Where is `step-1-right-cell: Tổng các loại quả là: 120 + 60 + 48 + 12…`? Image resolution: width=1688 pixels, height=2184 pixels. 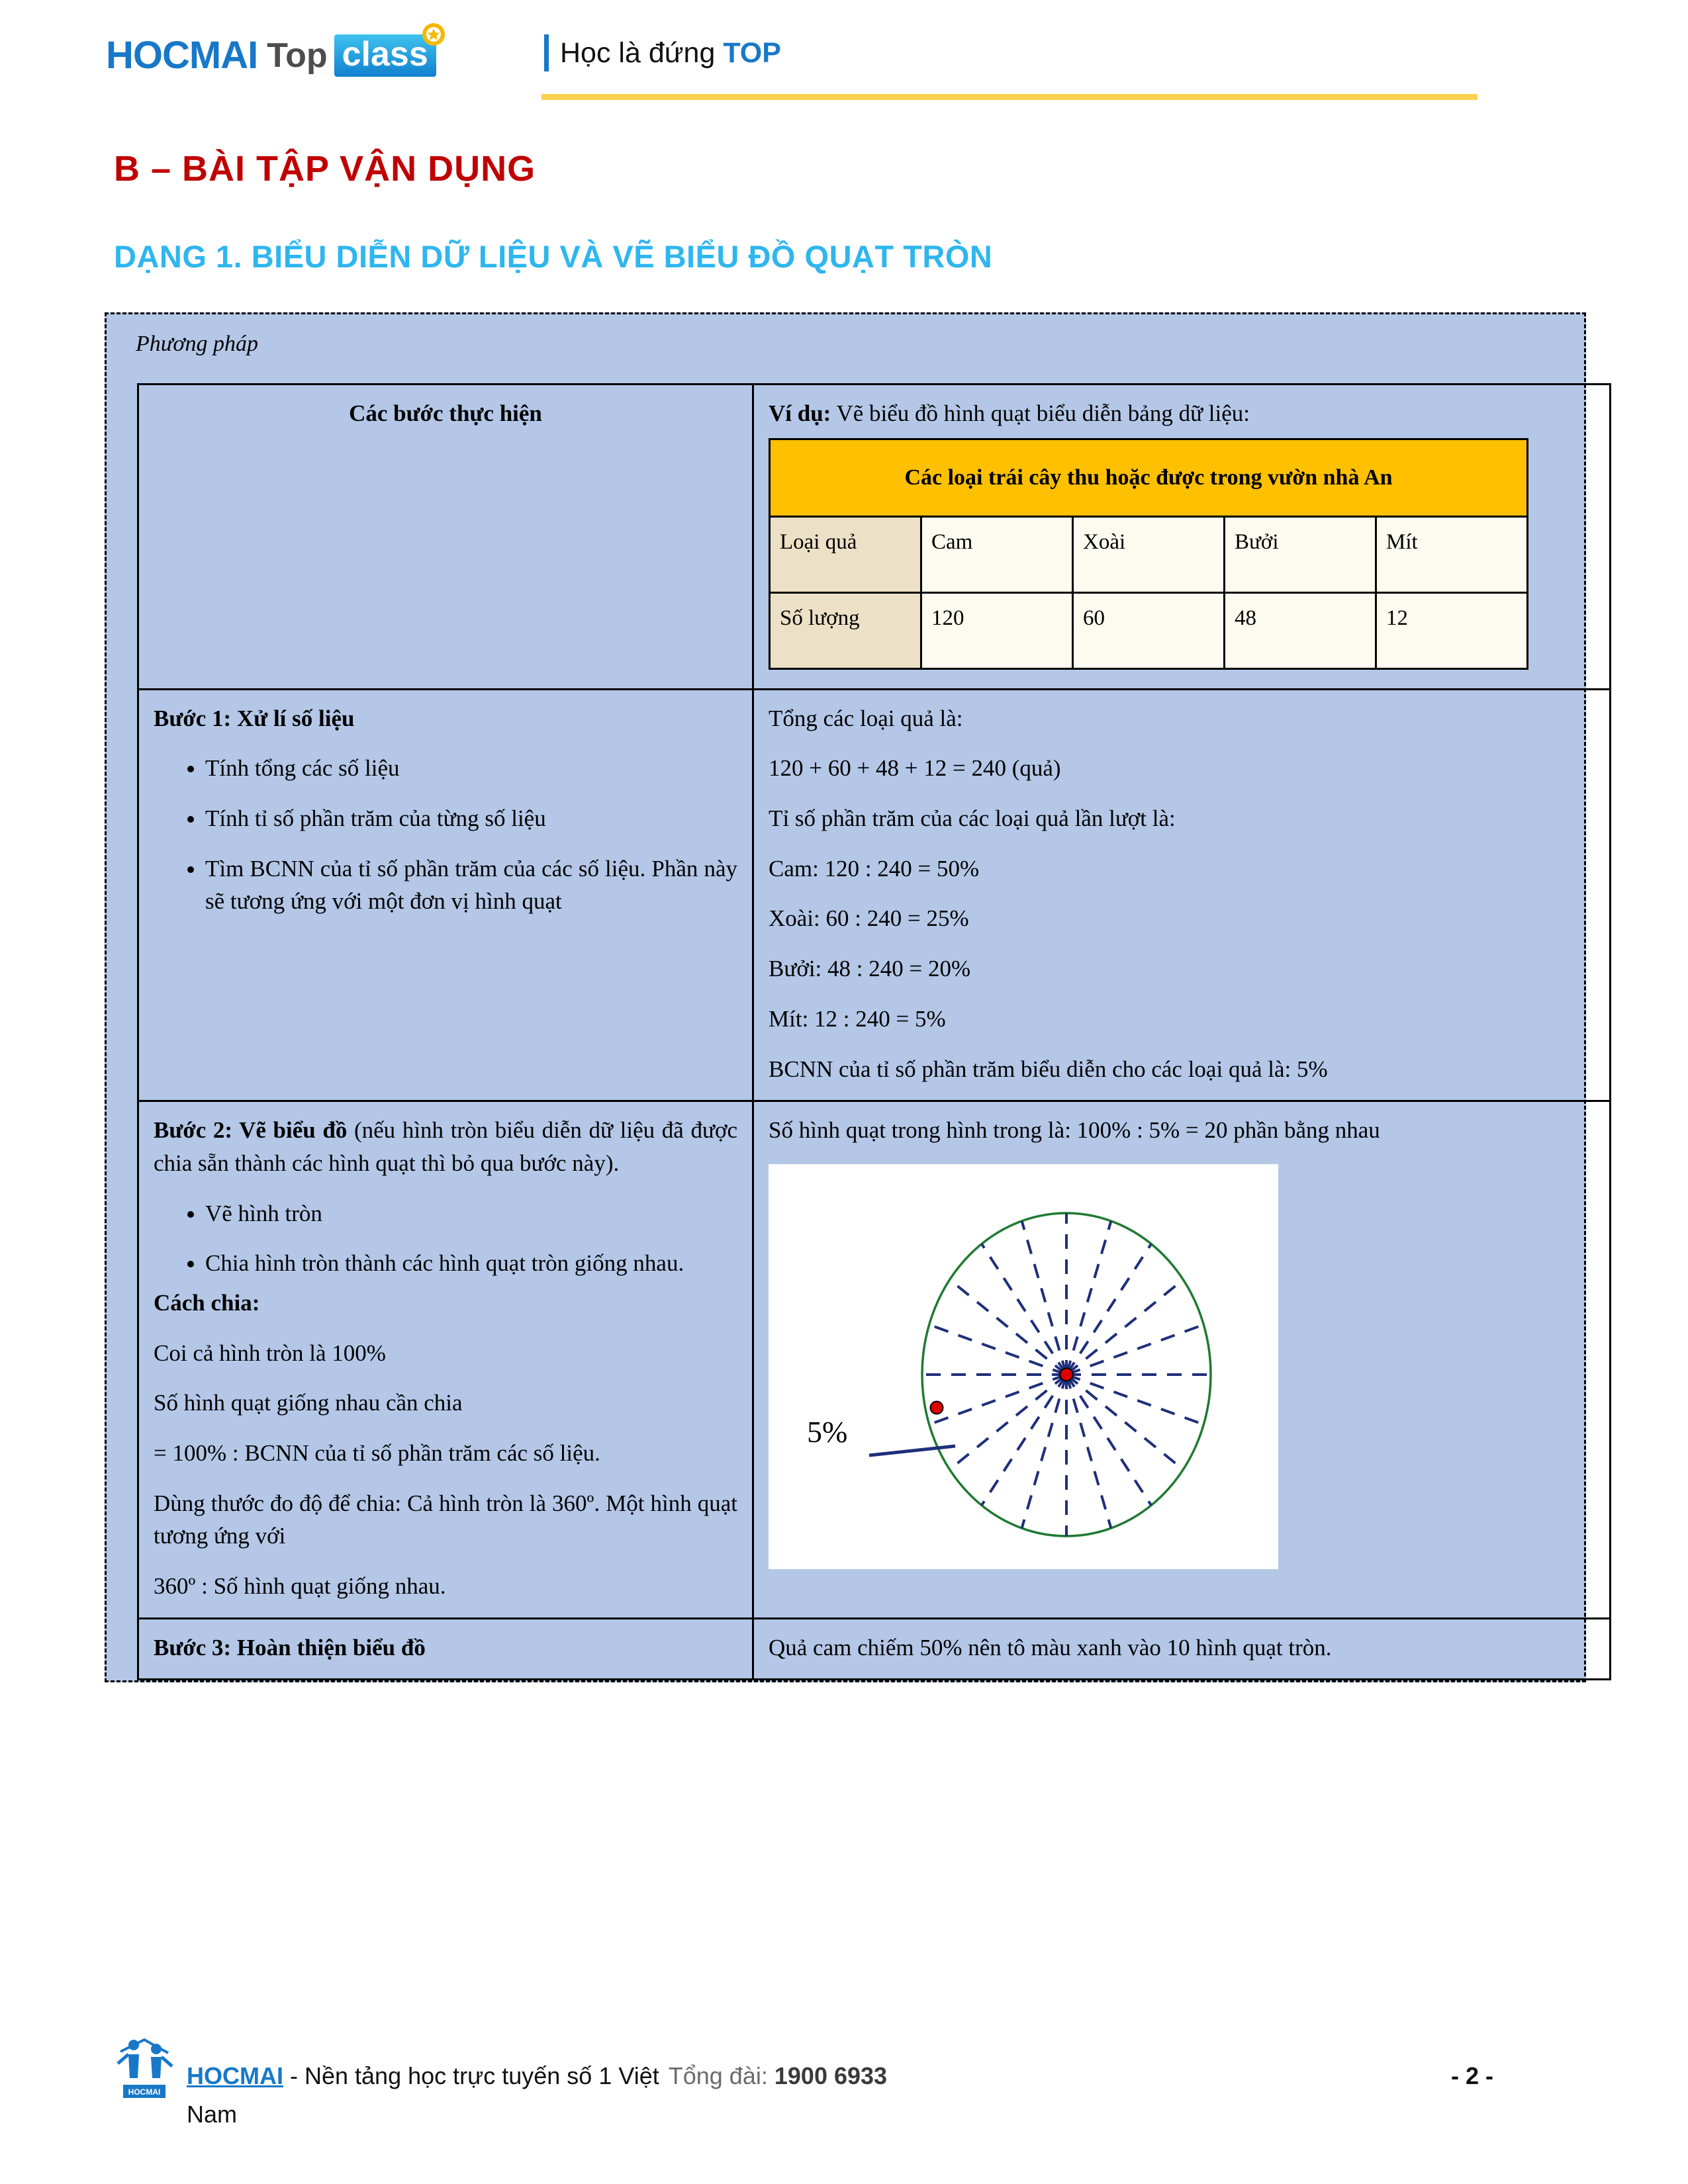 step-1-right-cell: Tổng các loại quả là: 120 + 60 + 48 + 12… is located at coordinates (1181, 896).